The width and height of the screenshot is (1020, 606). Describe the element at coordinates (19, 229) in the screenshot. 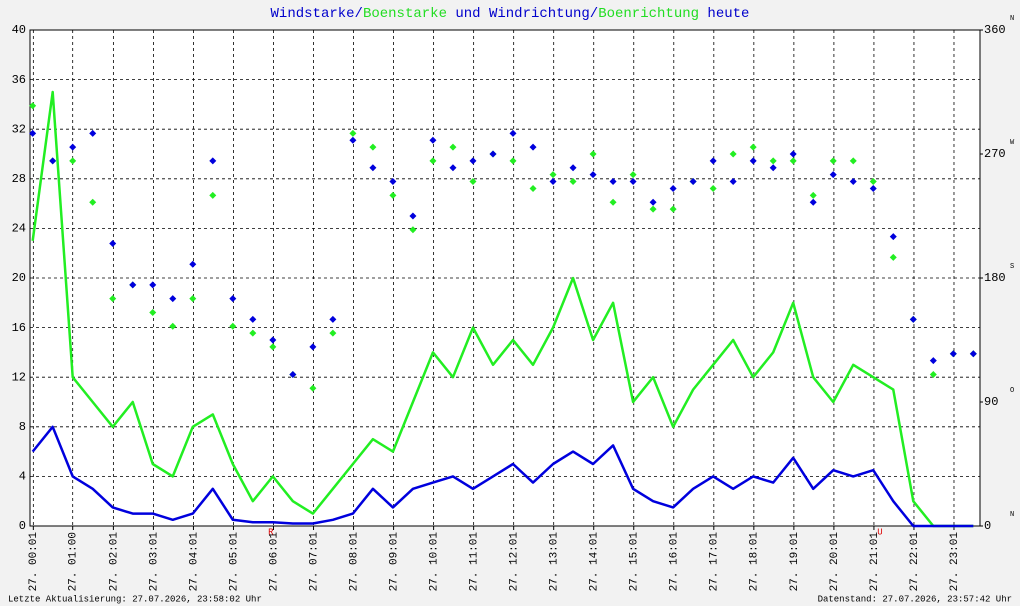

I see `y-tick-label: 24` at that location.